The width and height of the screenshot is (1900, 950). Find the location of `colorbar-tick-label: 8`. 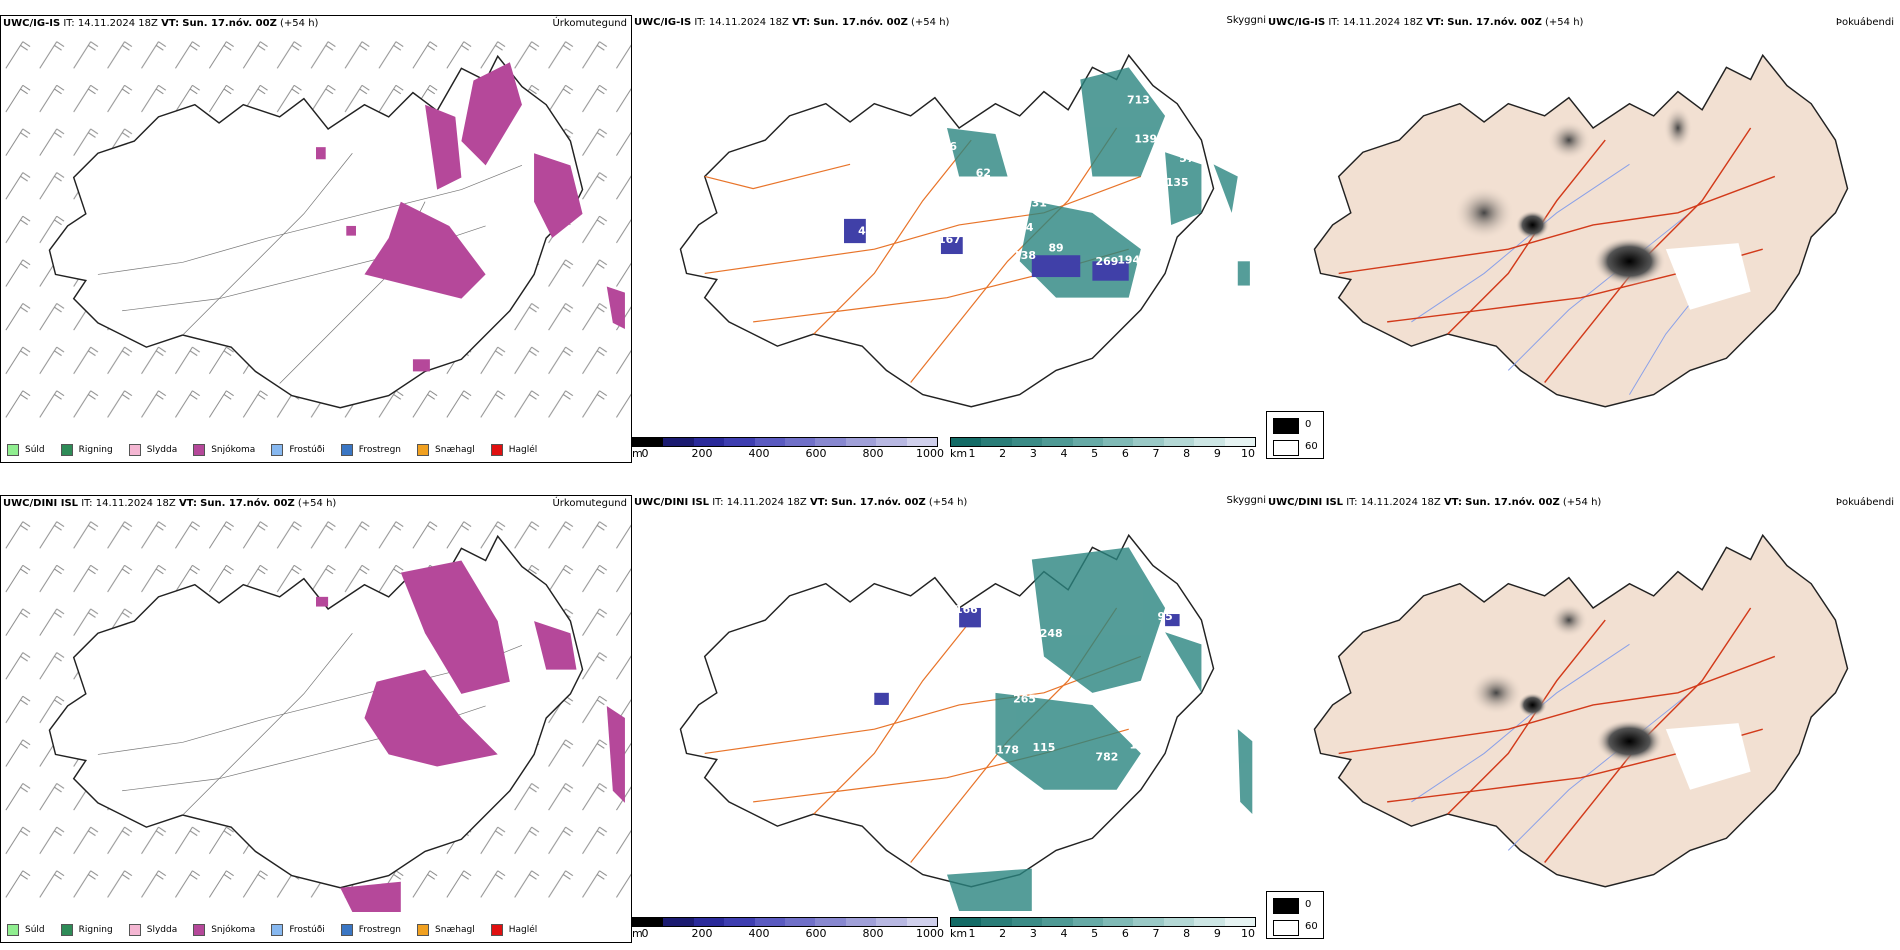

colorbar-tick-label: 8 is located at coordinates (1187, 933).